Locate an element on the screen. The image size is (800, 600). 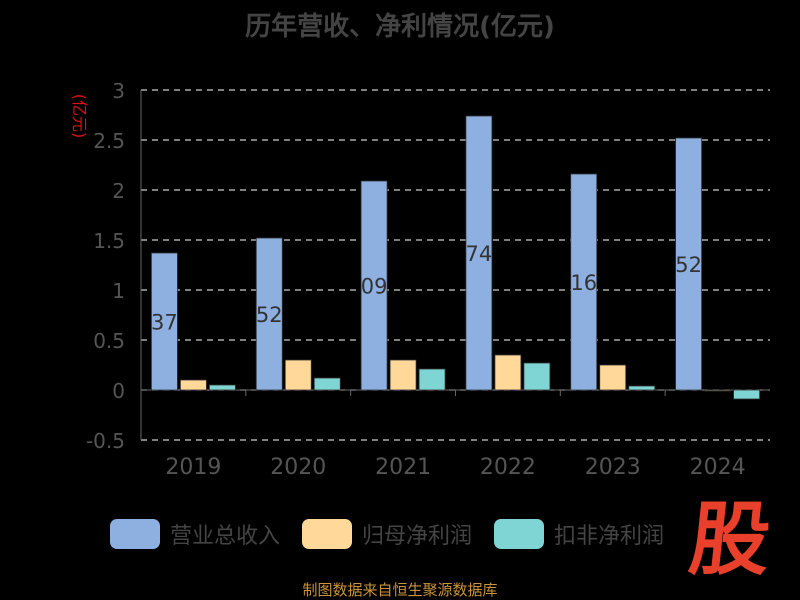
legend-swatch-deducted-profit is located at coordinates (519, 534).